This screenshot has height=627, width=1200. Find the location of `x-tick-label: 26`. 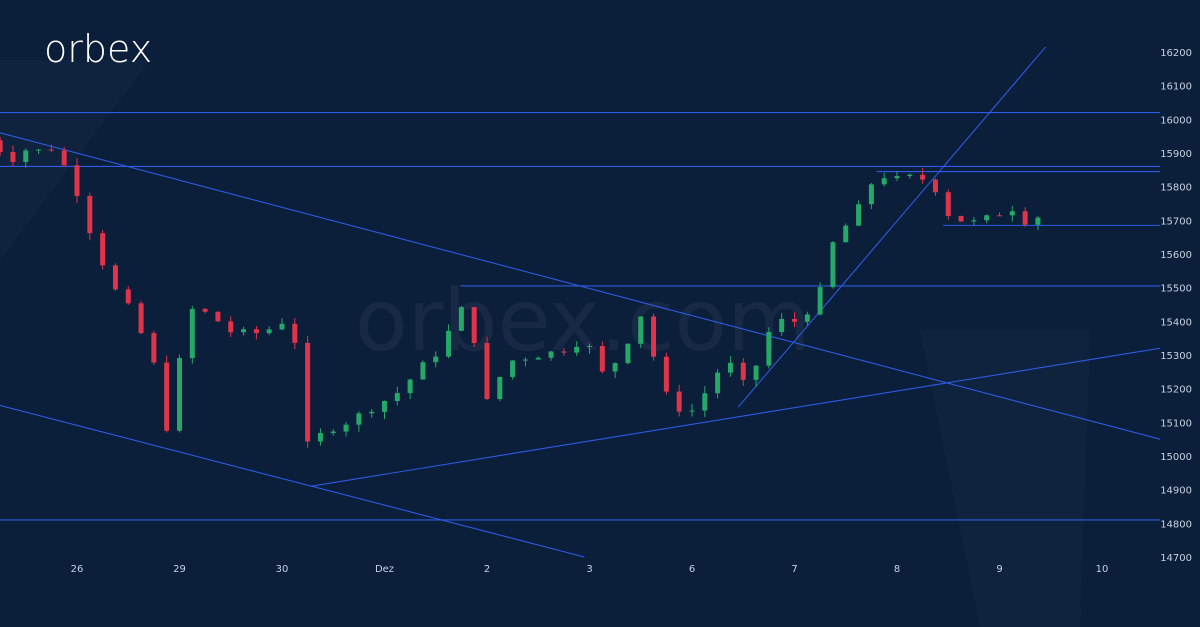

x-tick-label: 26 is located at coordinates (77, 569).